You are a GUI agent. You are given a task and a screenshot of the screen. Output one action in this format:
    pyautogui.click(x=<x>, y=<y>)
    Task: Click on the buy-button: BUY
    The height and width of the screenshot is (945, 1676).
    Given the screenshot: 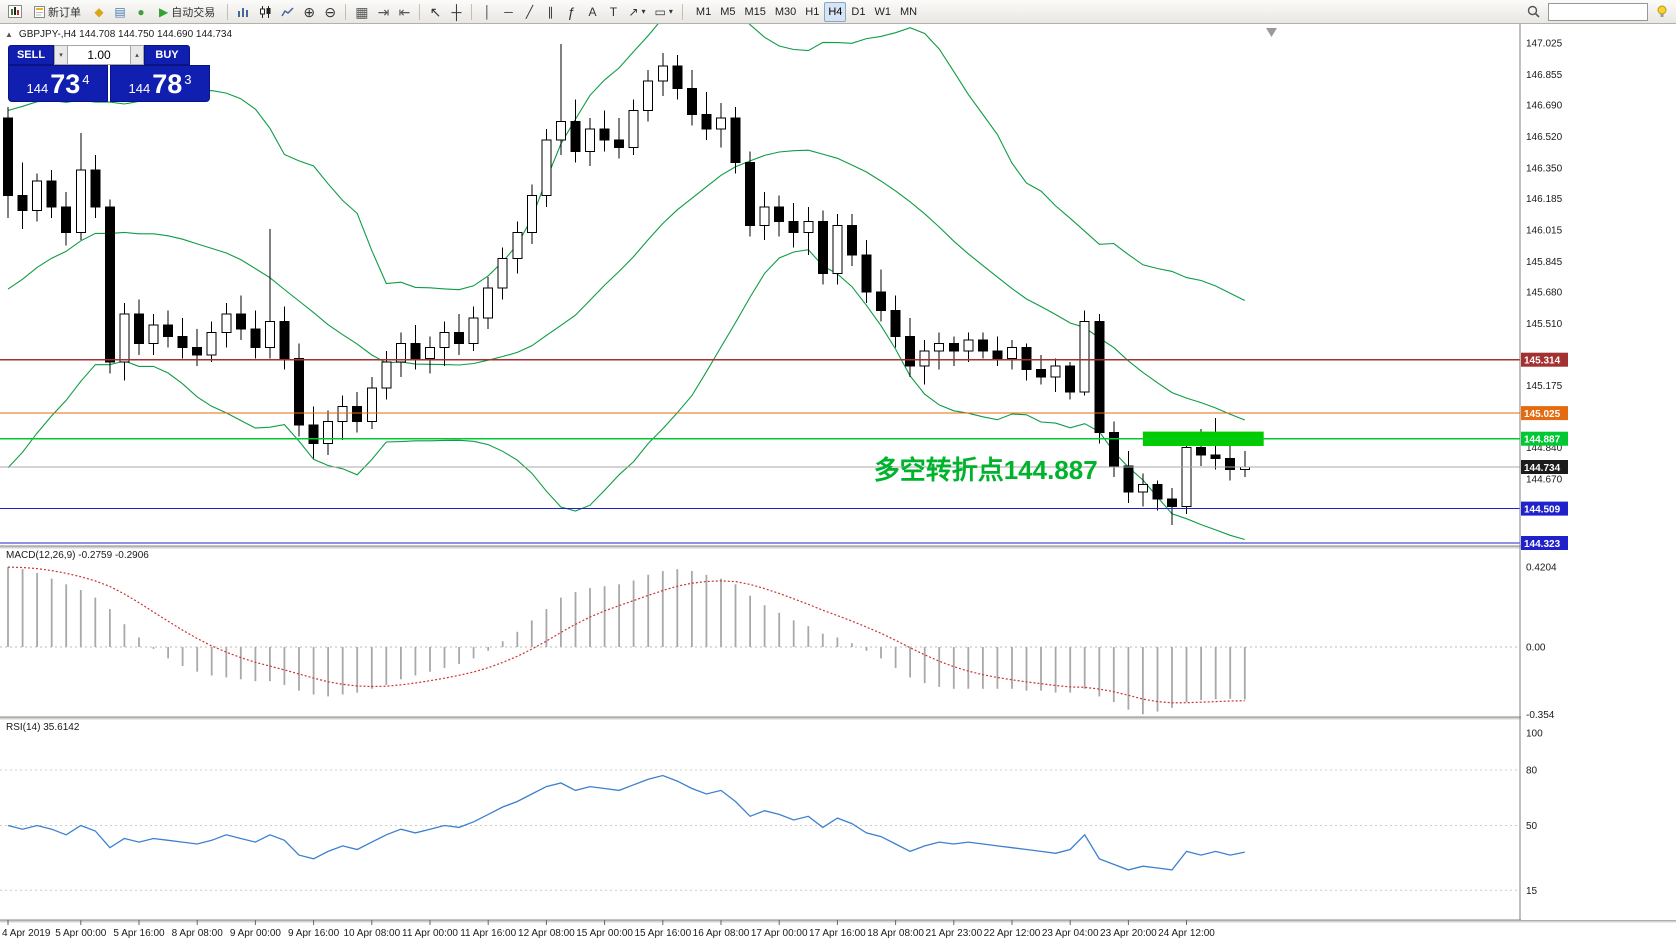 What is the action you would take?
    pyautogui.click(x=167, y=55)
    